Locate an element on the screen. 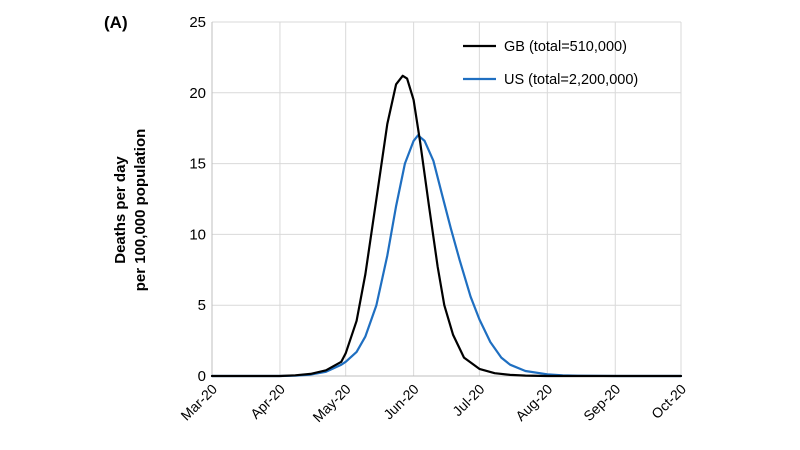 This screenshot has width=800, height=450. x-tick-label: Jul-20 is located at coordinates (468, 400).